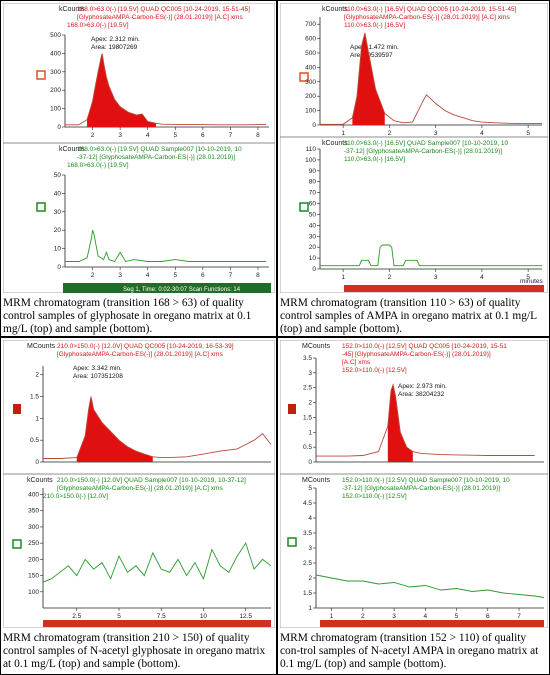 This screenshot has height=675, width=550. What do you see at coordinates (161, 616) in the screenshot?
I see `x-tick-label: 7.5` at bounding box center [161, 616].